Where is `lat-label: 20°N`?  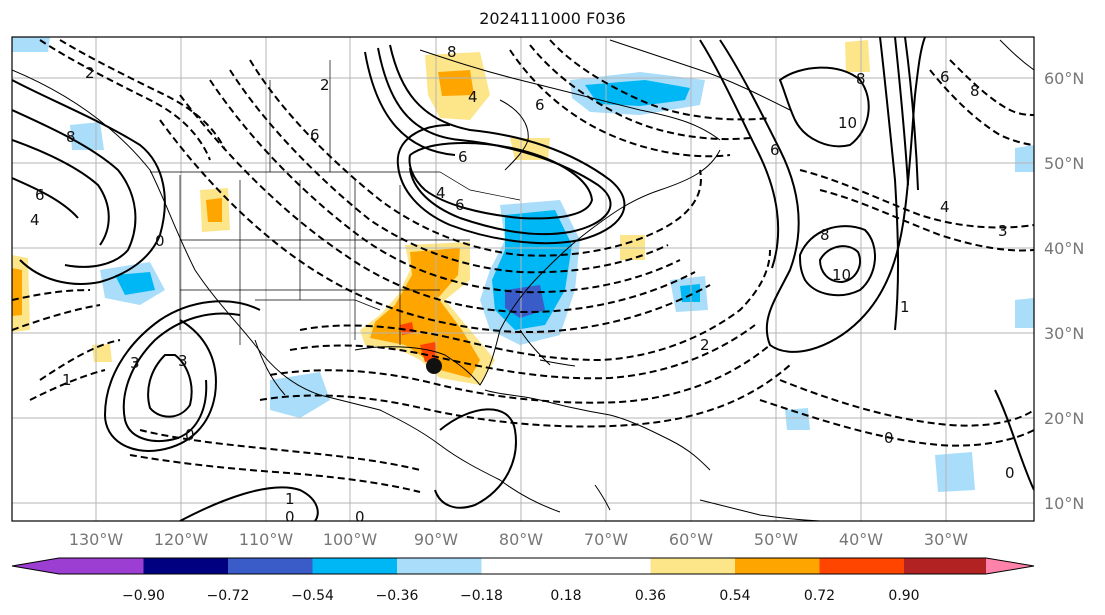
lat-label: 20°N is located at coordinates (1064, 418).